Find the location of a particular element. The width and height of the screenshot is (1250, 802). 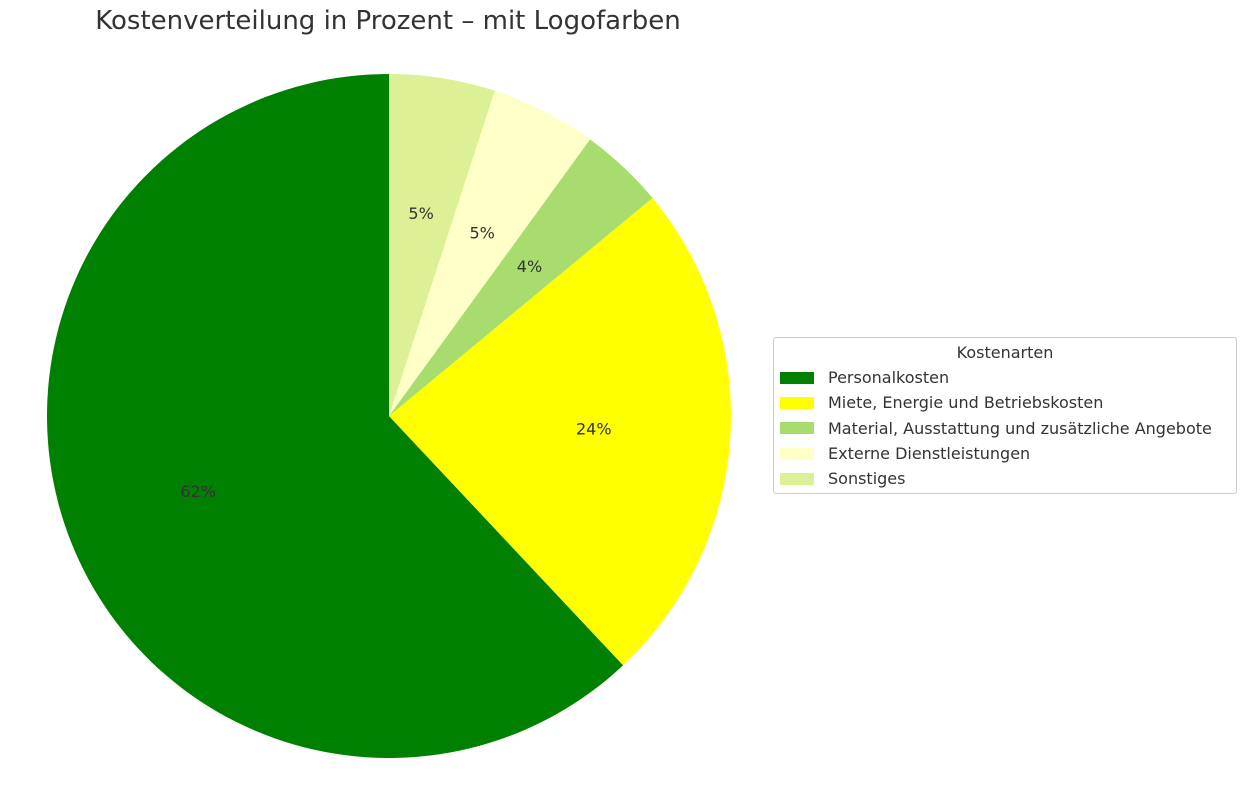

legend-label: Personalkosten is located at coordinates (889, 378).